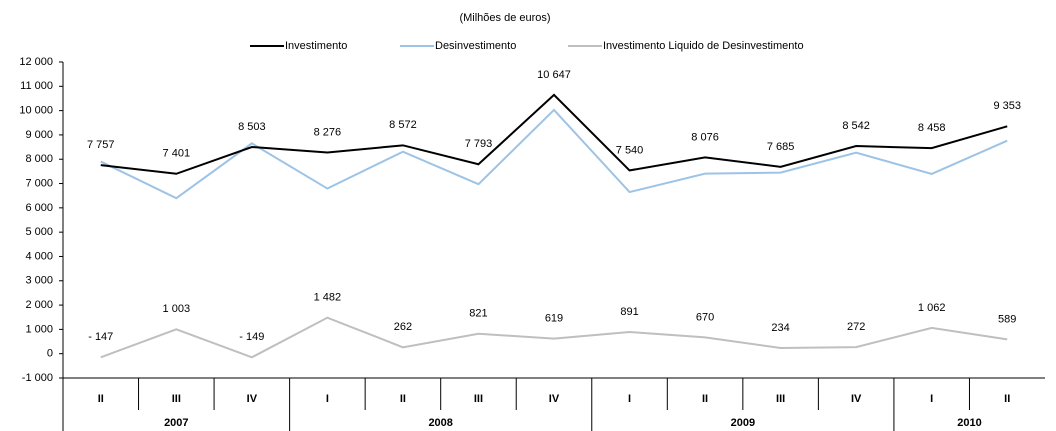 The width and height of the screenshot is (1056, 431). I want to click on y-tick-label: 5 000, so click(39, 232).